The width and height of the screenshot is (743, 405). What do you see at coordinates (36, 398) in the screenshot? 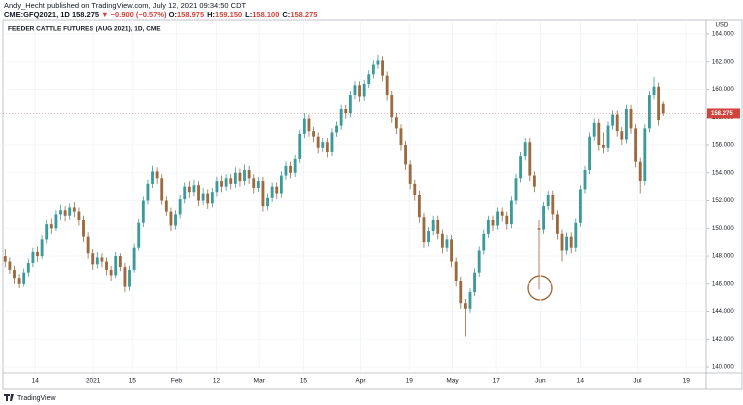
I see `logo-text: TradingView` at bounding box center [36, 398].